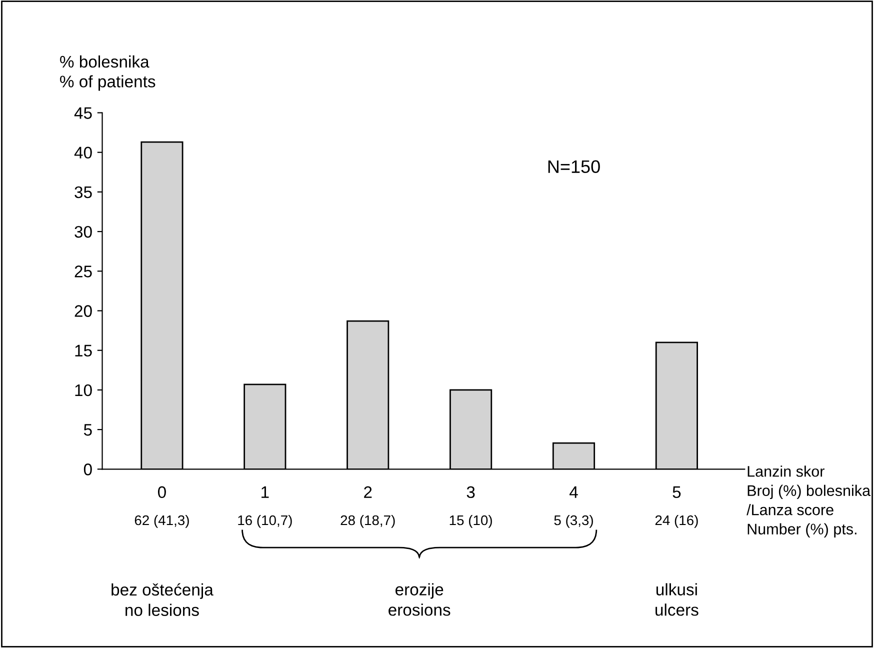 This screenshot has width=874, height=648. I want to click on text: erozije erosions, so click(419, 599).